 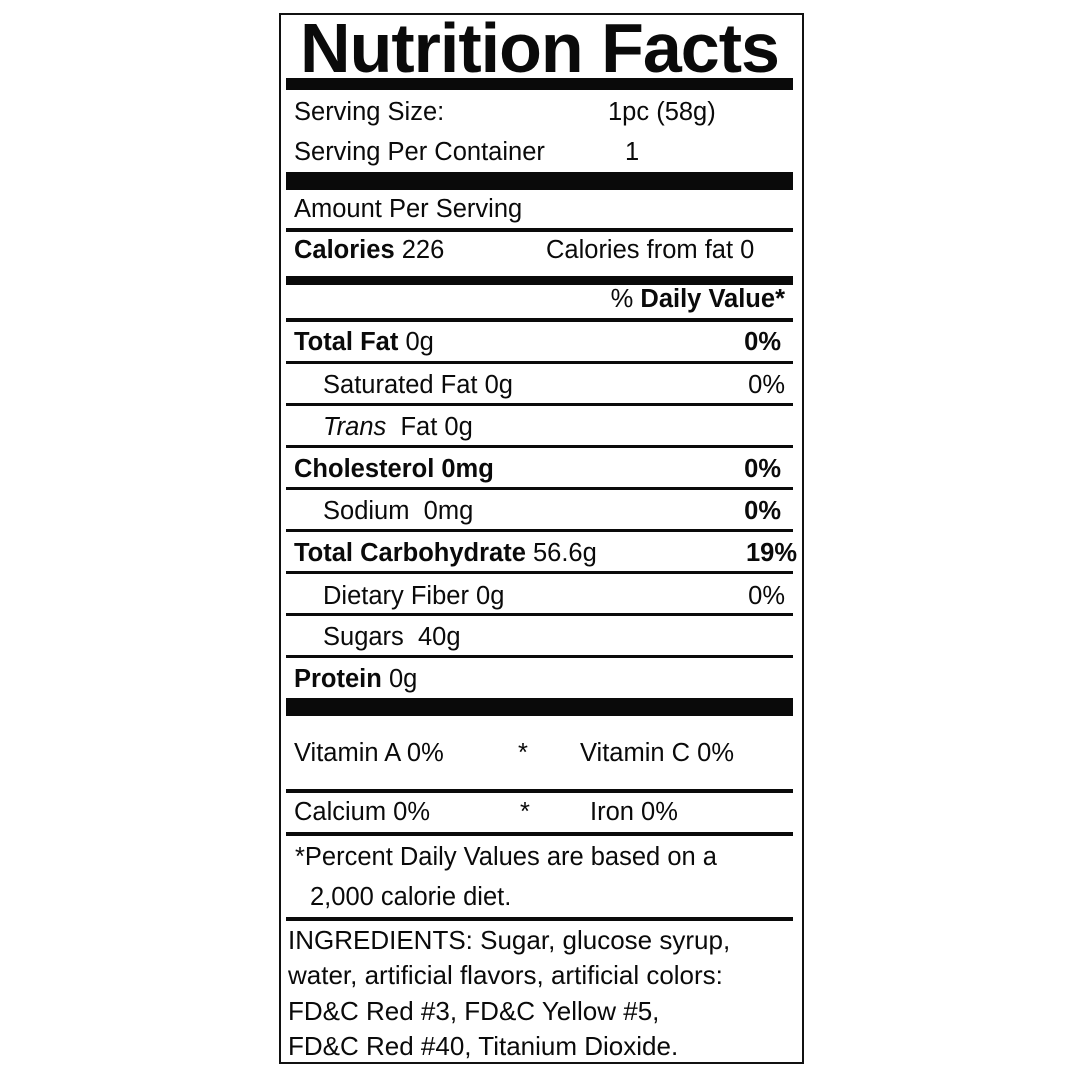 What do you see at coordinates (540, 48) in the screenshot?
I see `label-title: Nutrition Facts` at bounding box center [540, 48].